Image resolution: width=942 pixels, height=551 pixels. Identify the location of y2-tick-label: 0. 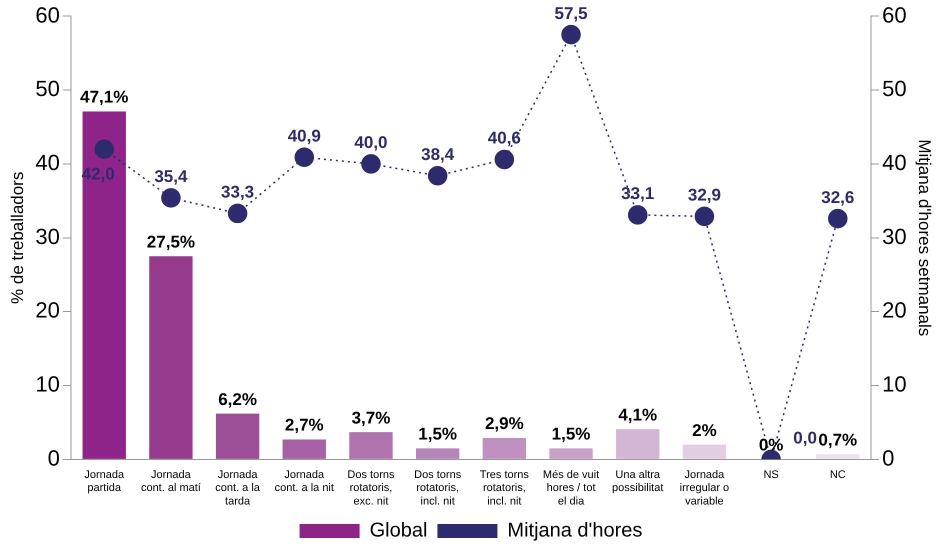
(888, 457).